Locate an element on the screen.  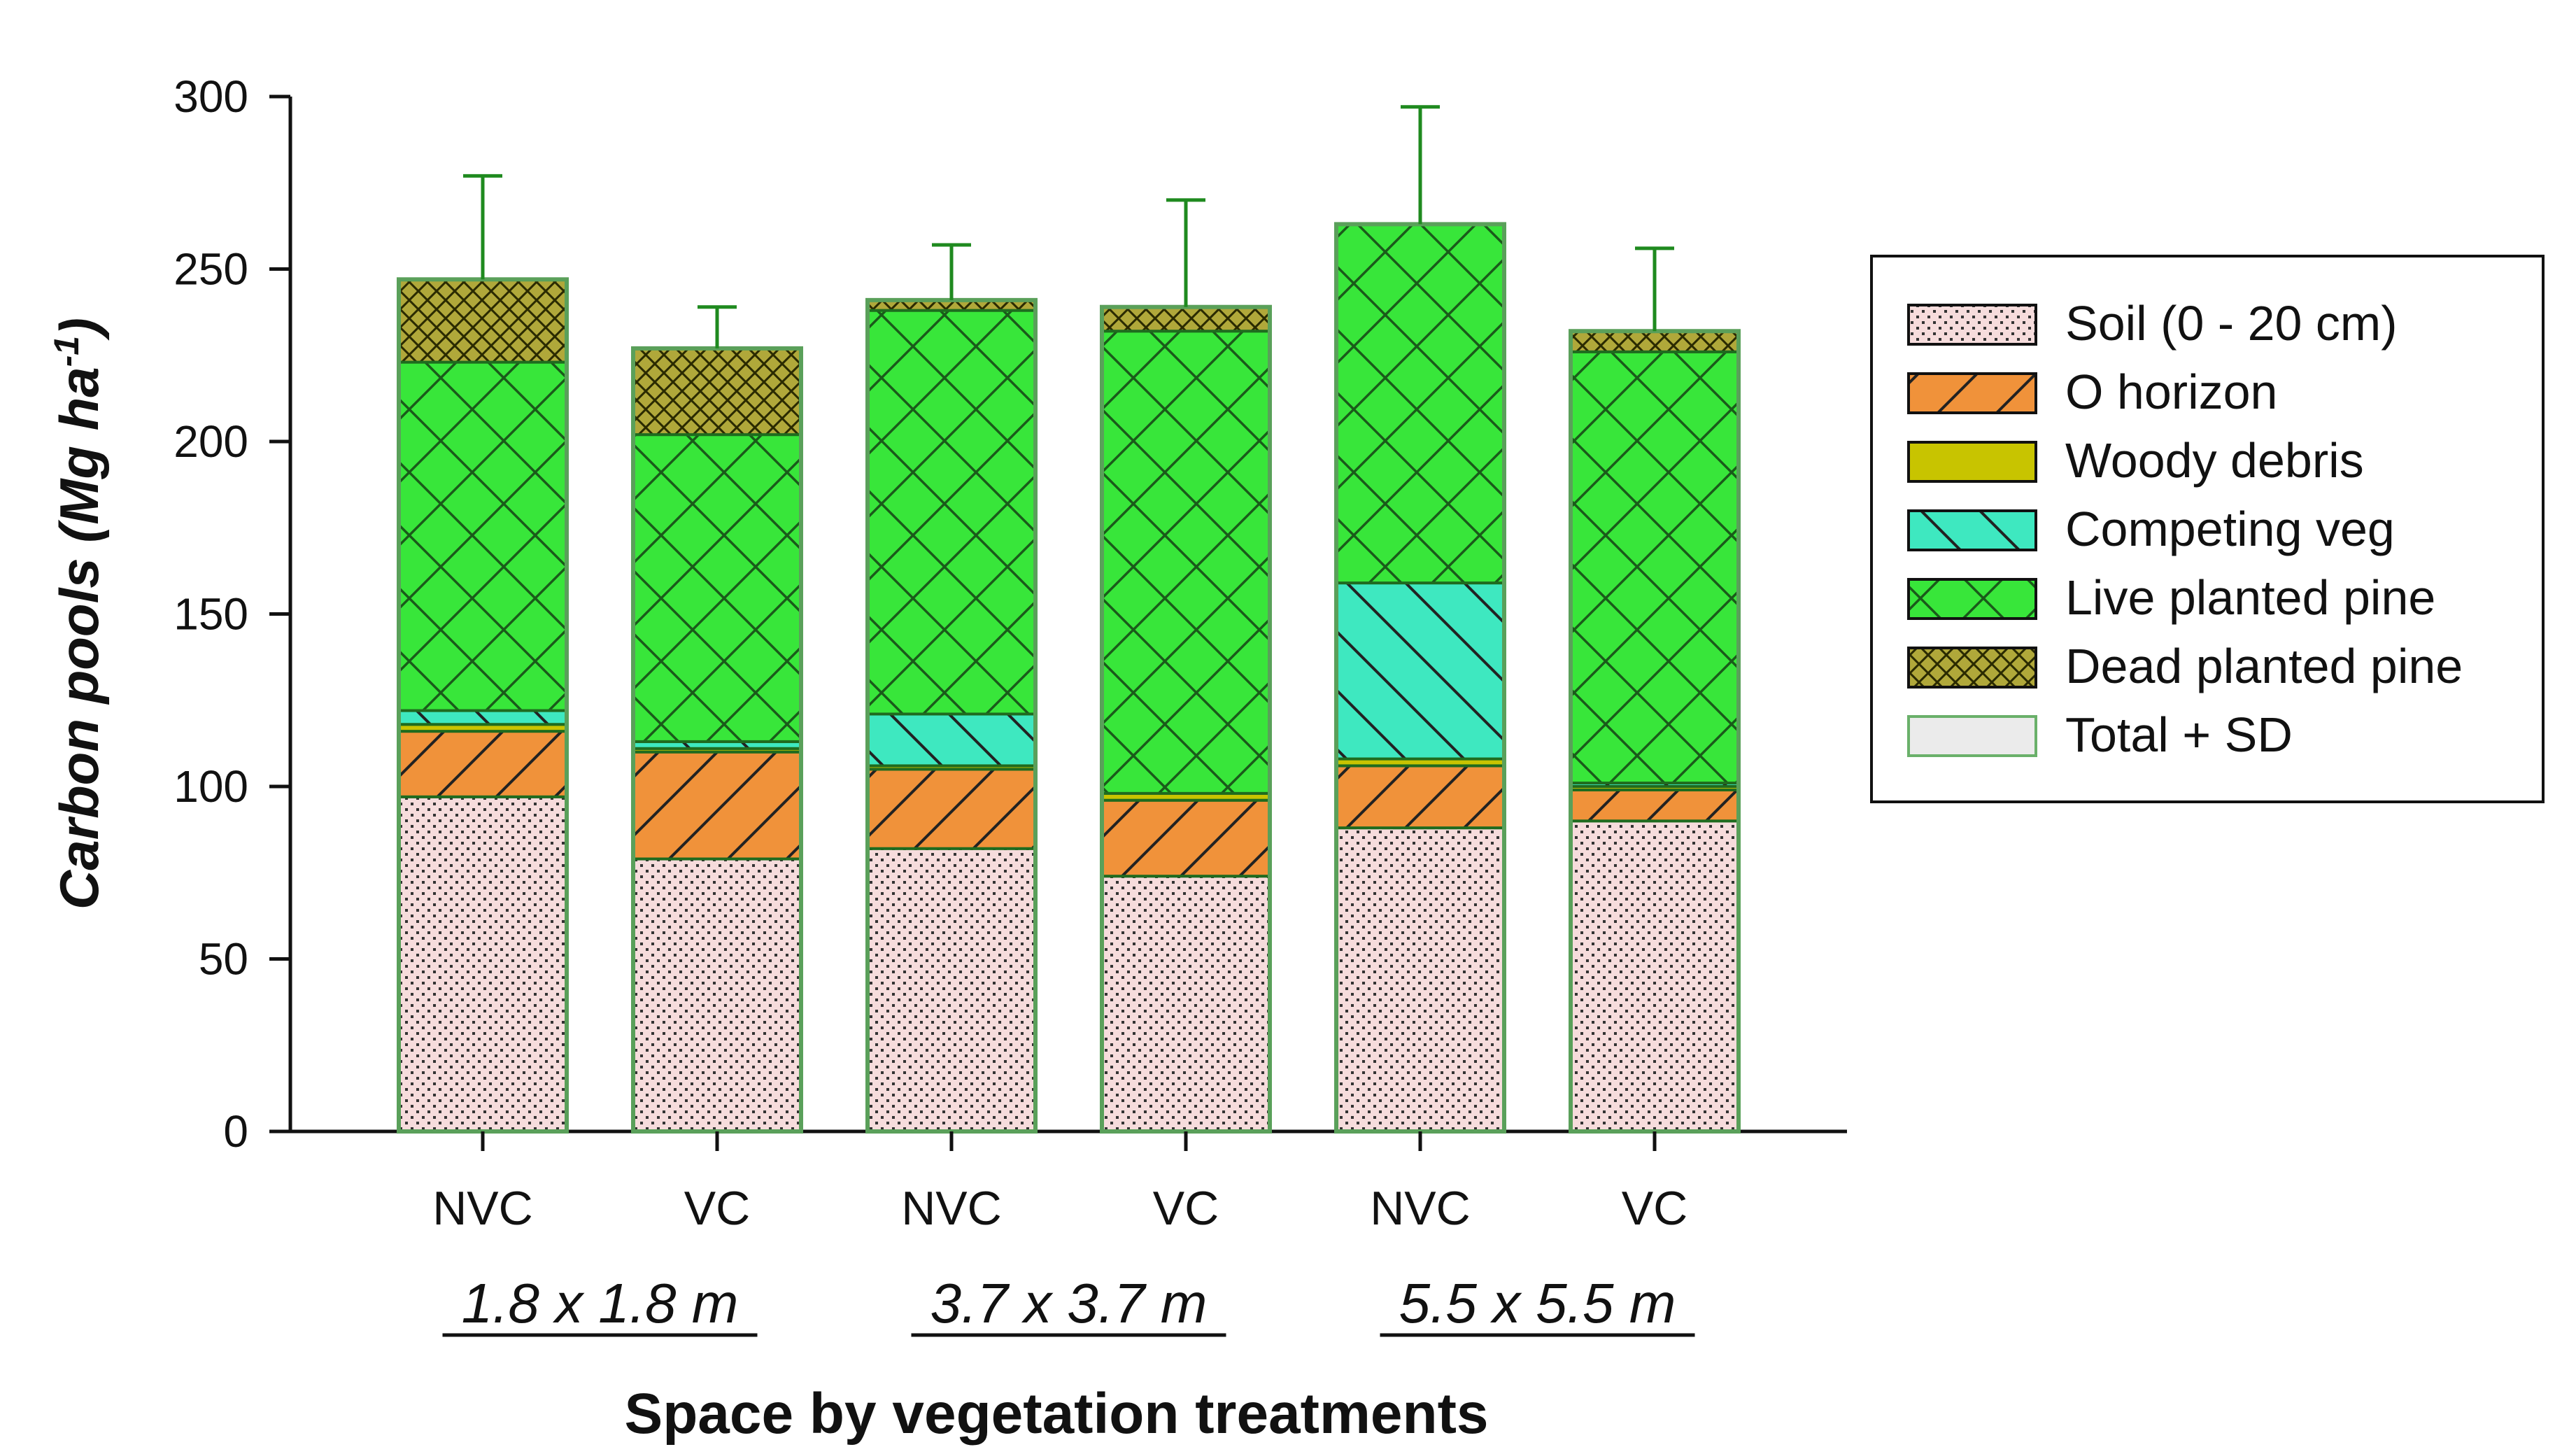
x-group-label: 3.7 x 3.7 m is located at coordinates (1069, 1303).